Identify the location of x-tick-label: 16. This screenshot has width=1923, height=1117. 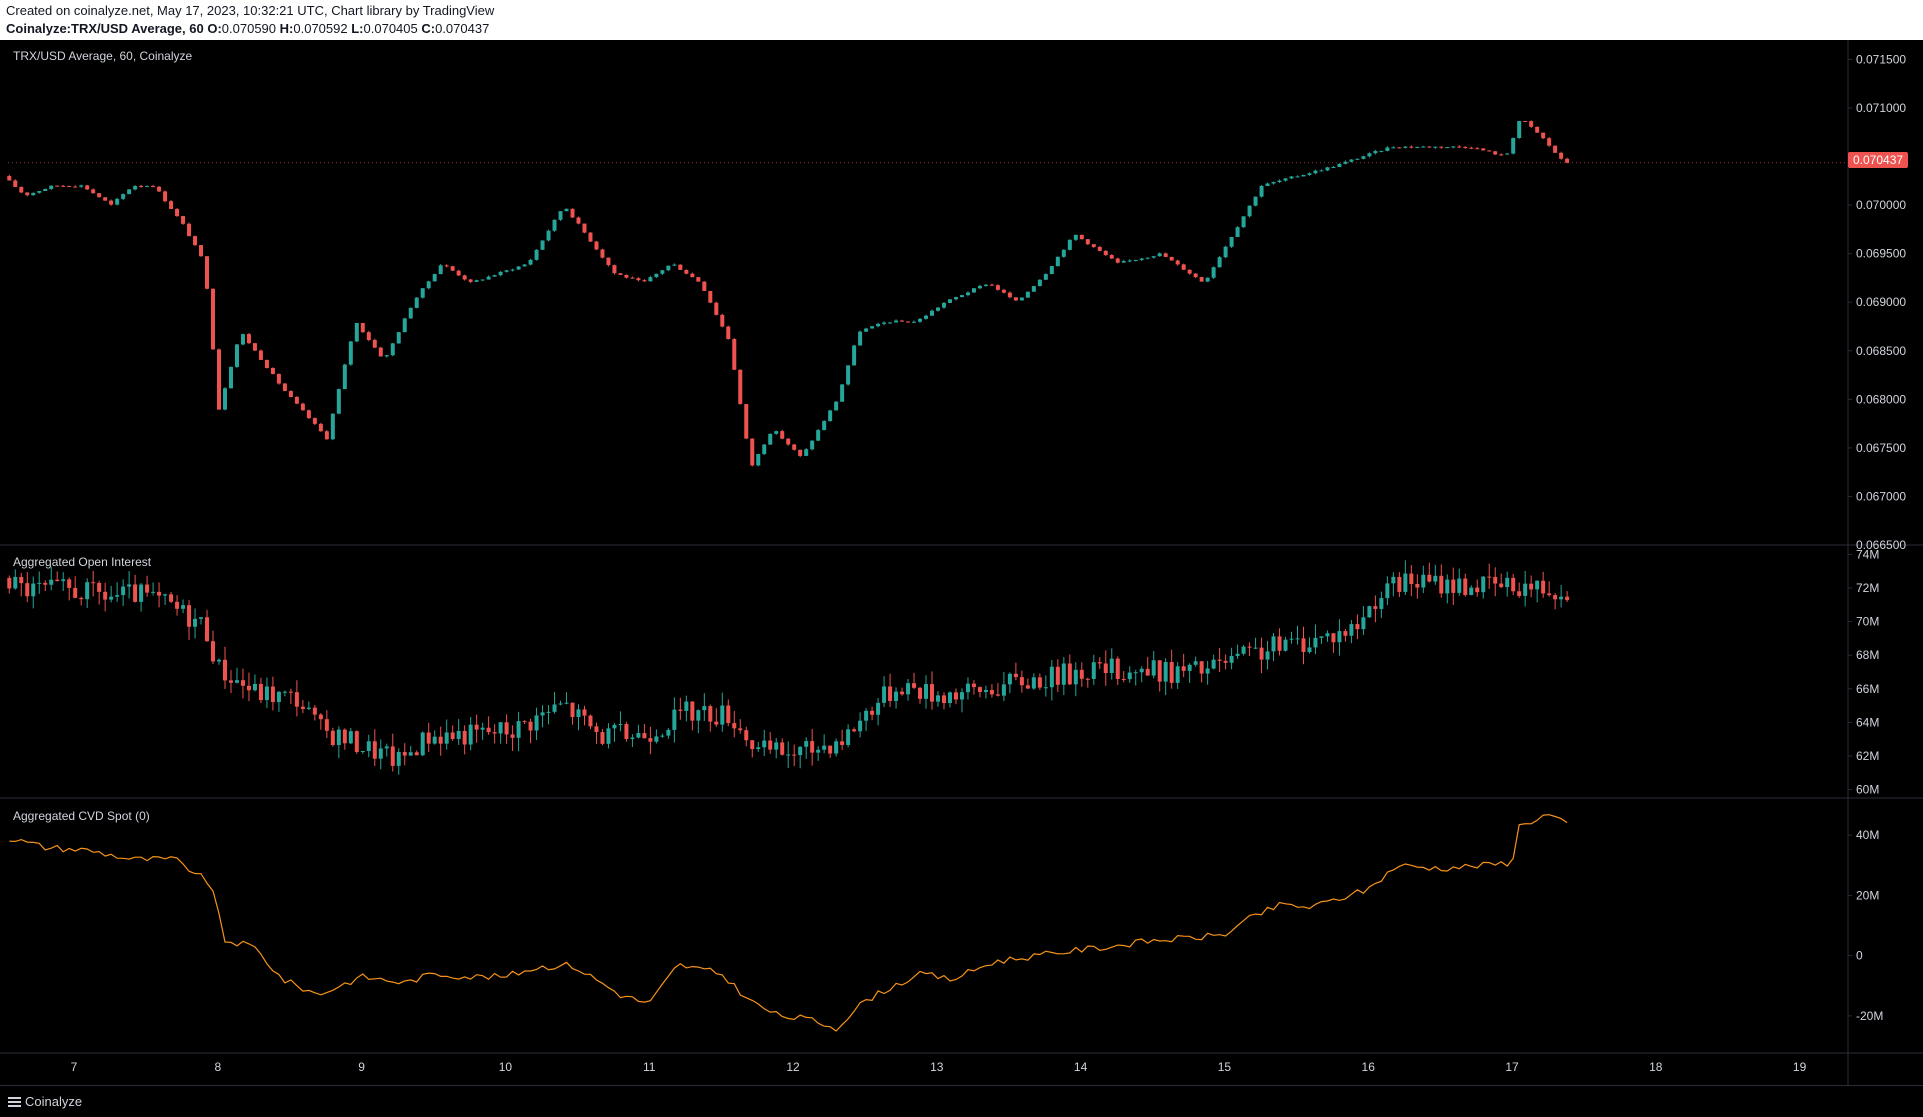
(1369, 1067).